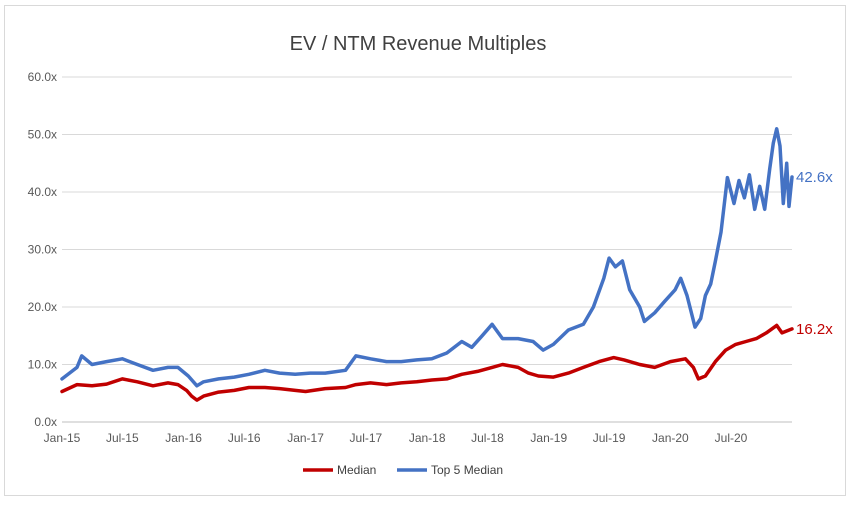 This screenshot has width=852, height=505. What do you see at coordinates (418, 44) in the screenshot?
I see `chart-title: EV / NTM Revenue Multiples` at bounding box center [418, 44].